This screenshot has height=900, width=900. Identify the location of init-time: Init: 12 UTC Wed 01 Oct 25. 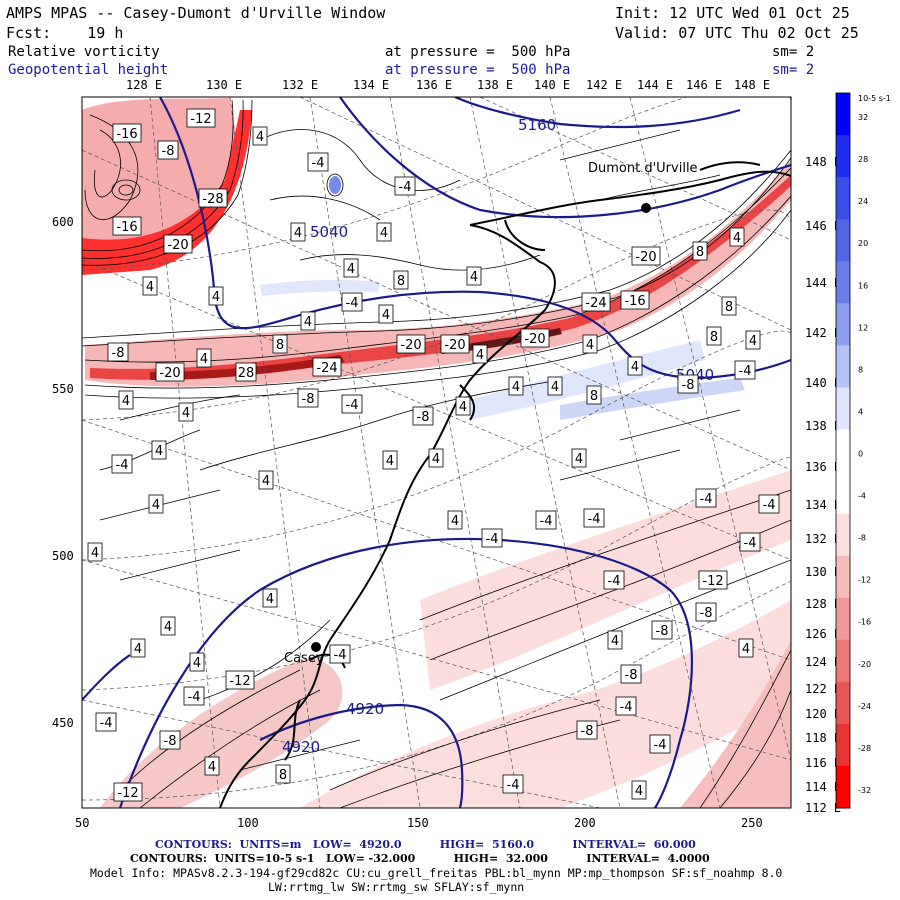
(732, 13).